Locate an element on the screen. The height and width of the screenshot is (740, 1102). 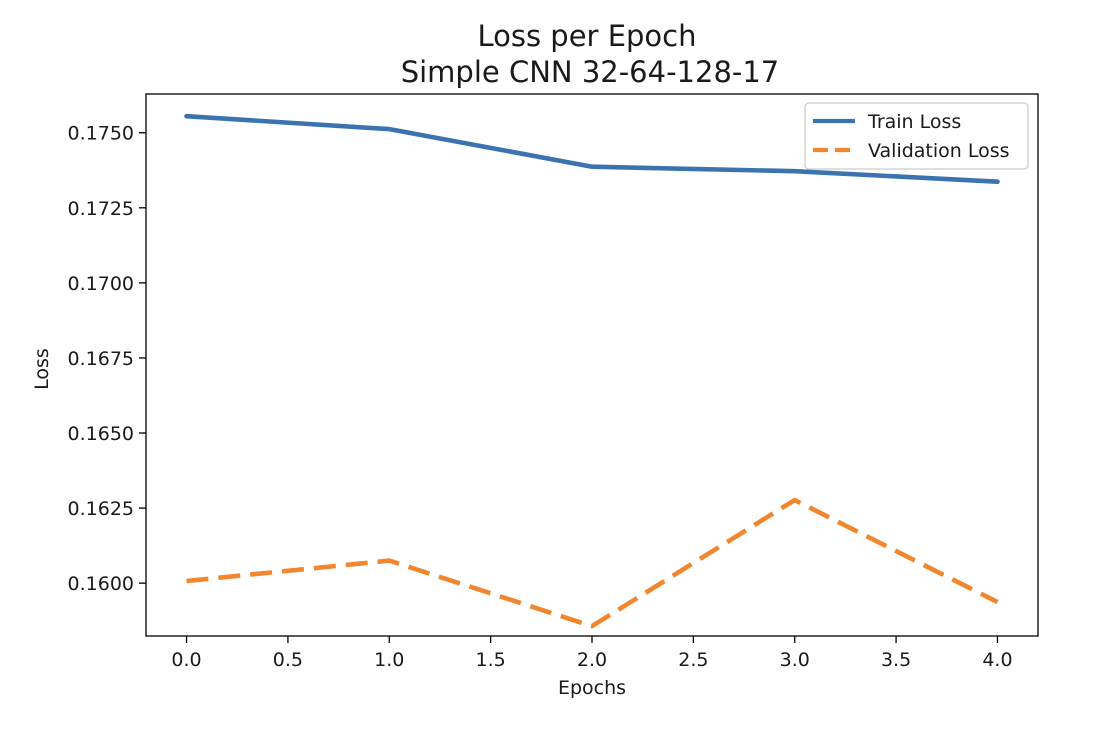
legend-box is located at coordinates (916, 136).